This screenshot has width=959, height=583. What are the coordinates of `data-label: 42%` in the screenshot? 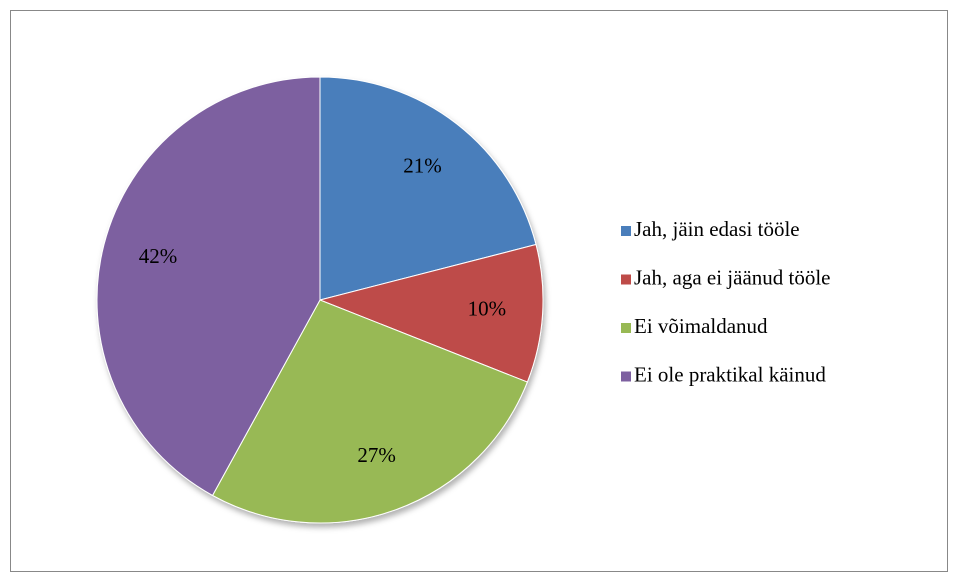 It's located at (158, 256).